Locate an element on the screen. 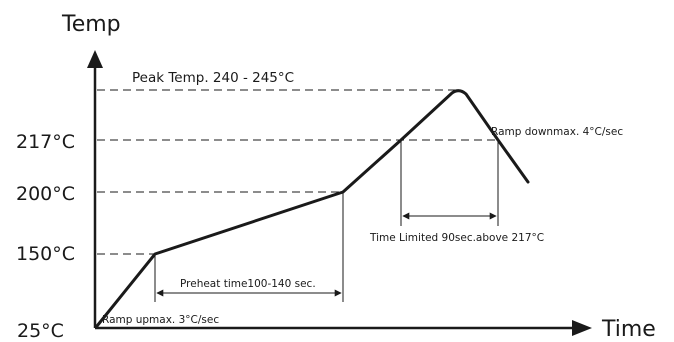 This screenshot has width=674, height=342. level-label-200: 200°C is located at coordinates (45, 194).